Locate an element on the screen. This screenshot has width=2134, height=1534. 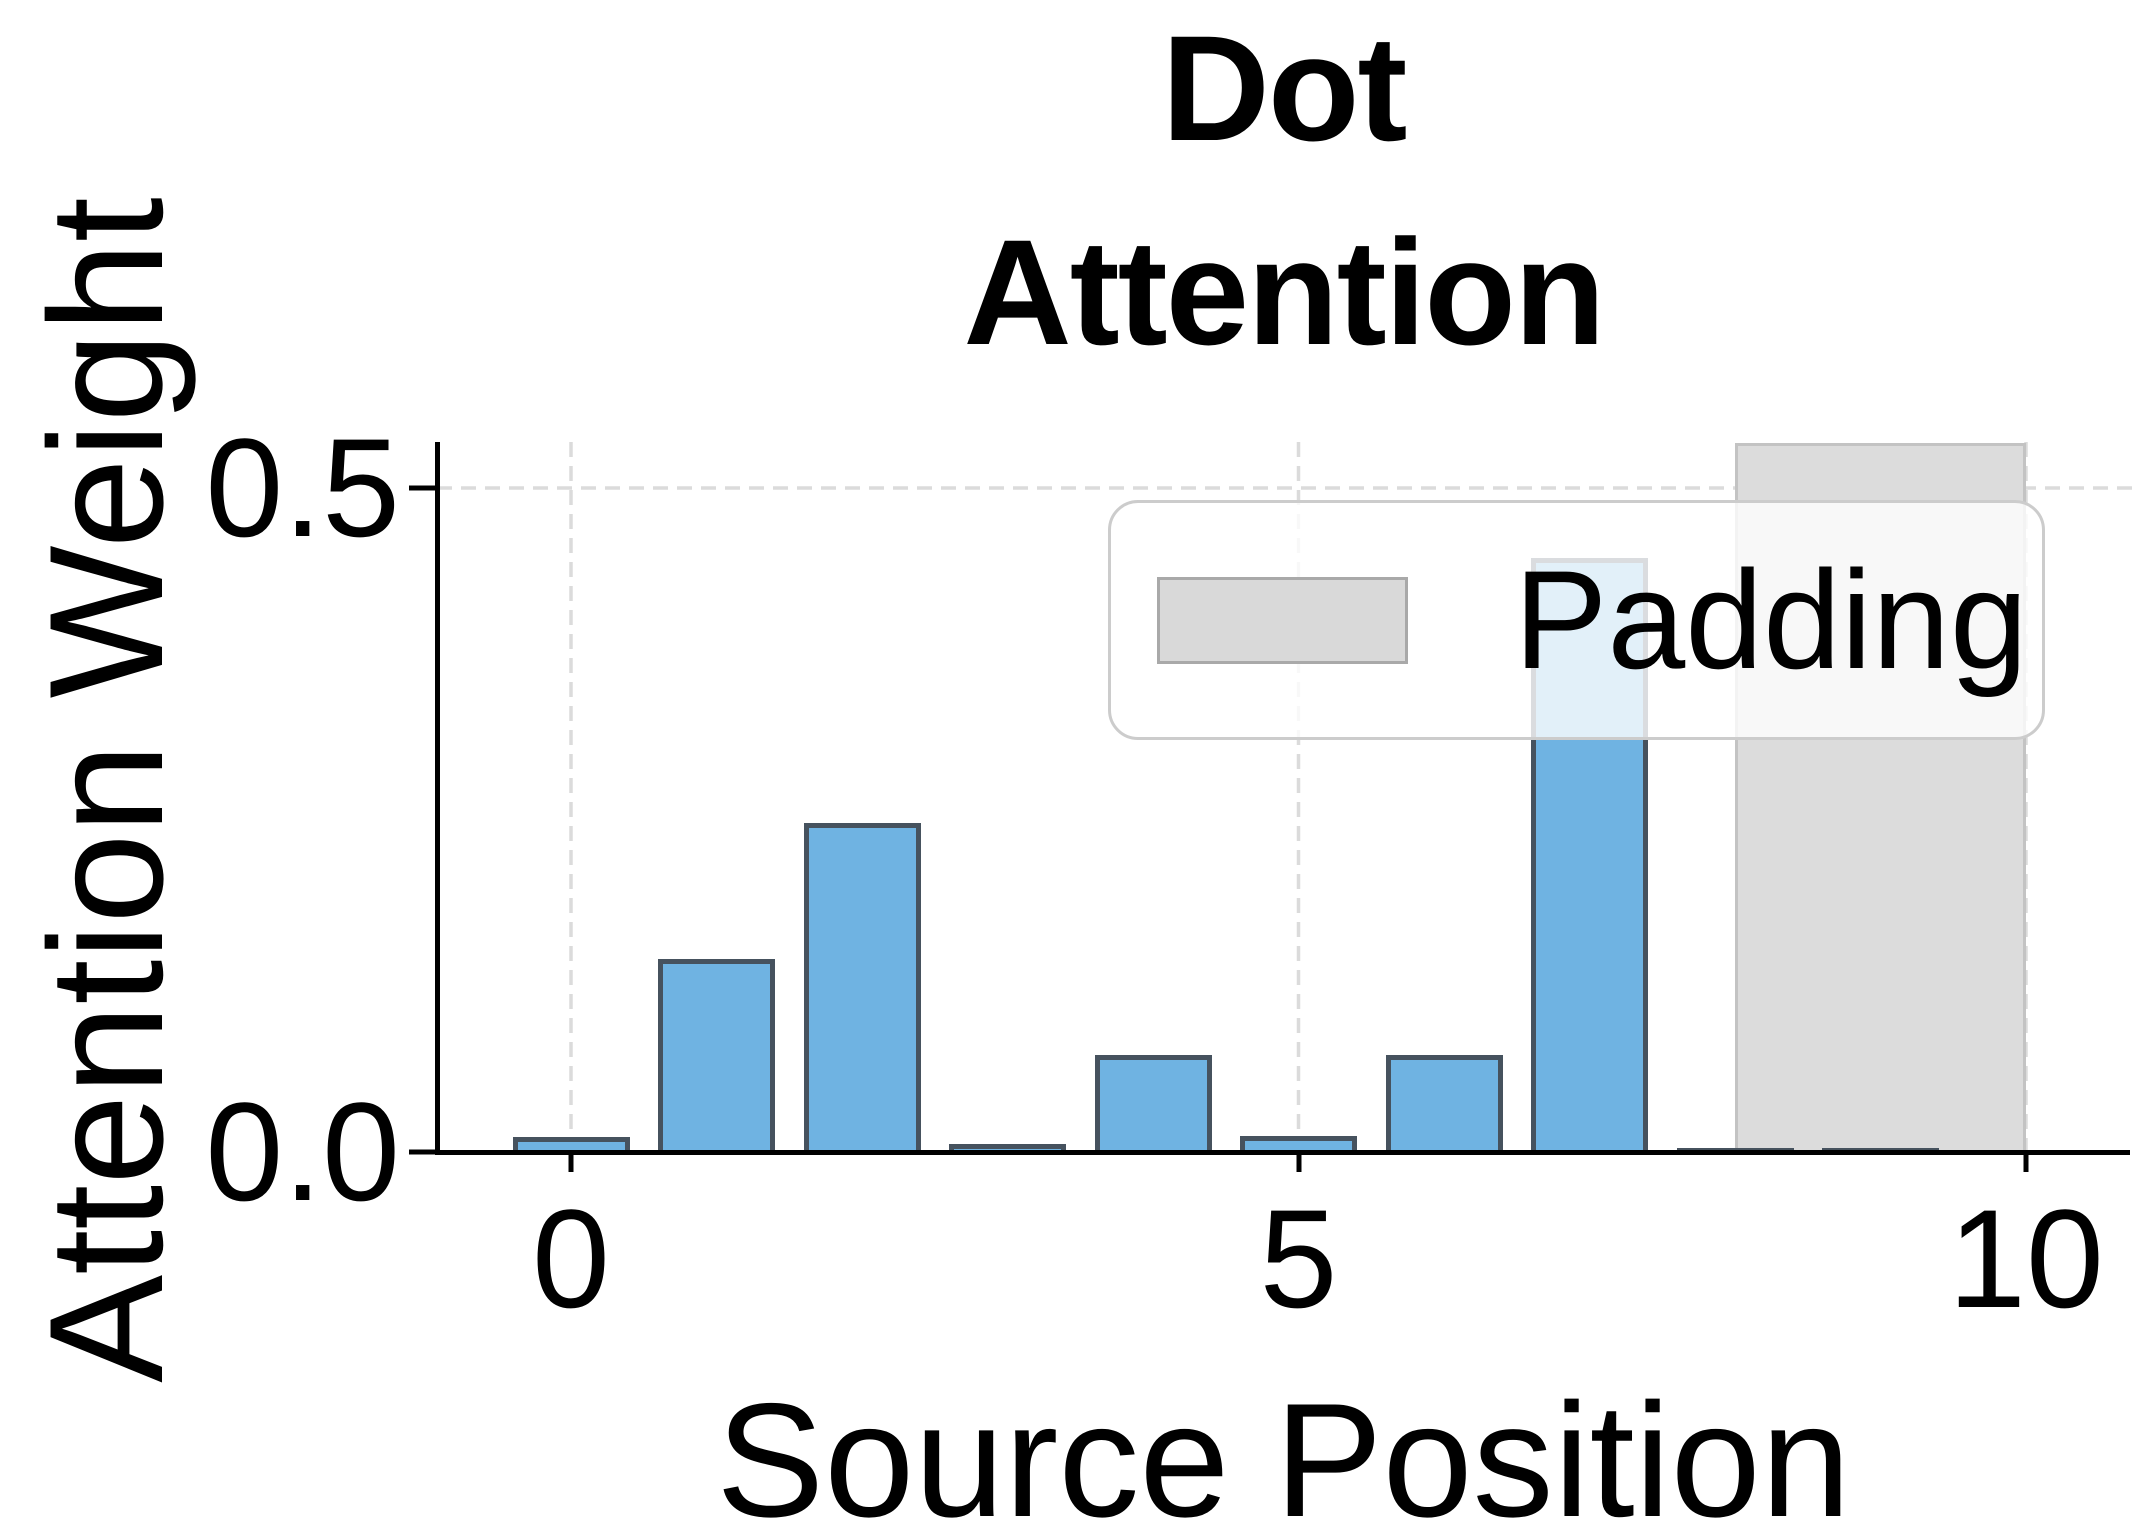
x-axis-label: Source Position is located at coordinates (1283, 1452).